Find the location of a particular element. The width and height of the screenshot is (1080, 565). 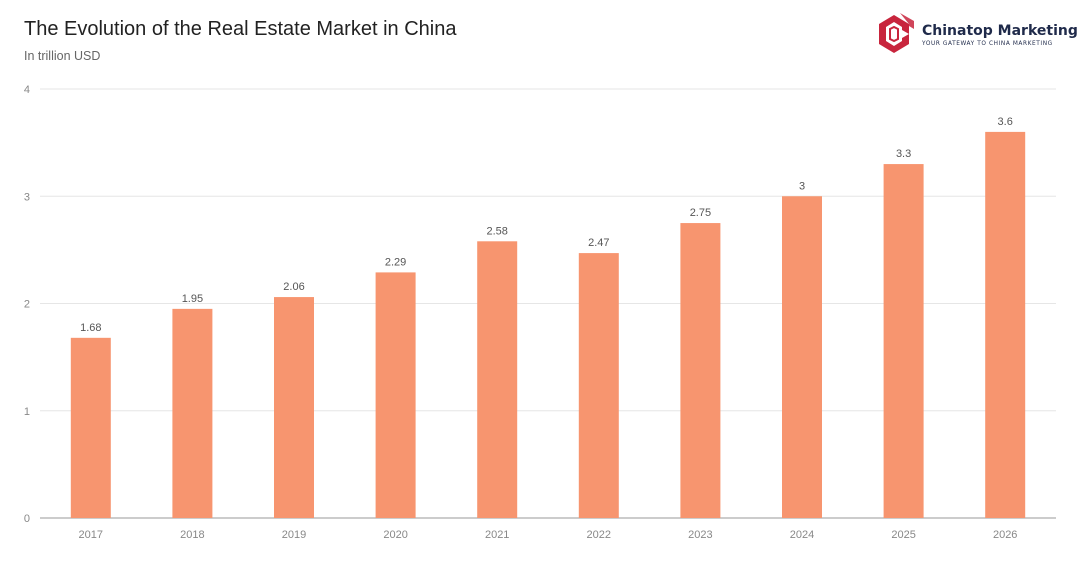

x-tick-label: 2018 is located at coordinates (192, 535).